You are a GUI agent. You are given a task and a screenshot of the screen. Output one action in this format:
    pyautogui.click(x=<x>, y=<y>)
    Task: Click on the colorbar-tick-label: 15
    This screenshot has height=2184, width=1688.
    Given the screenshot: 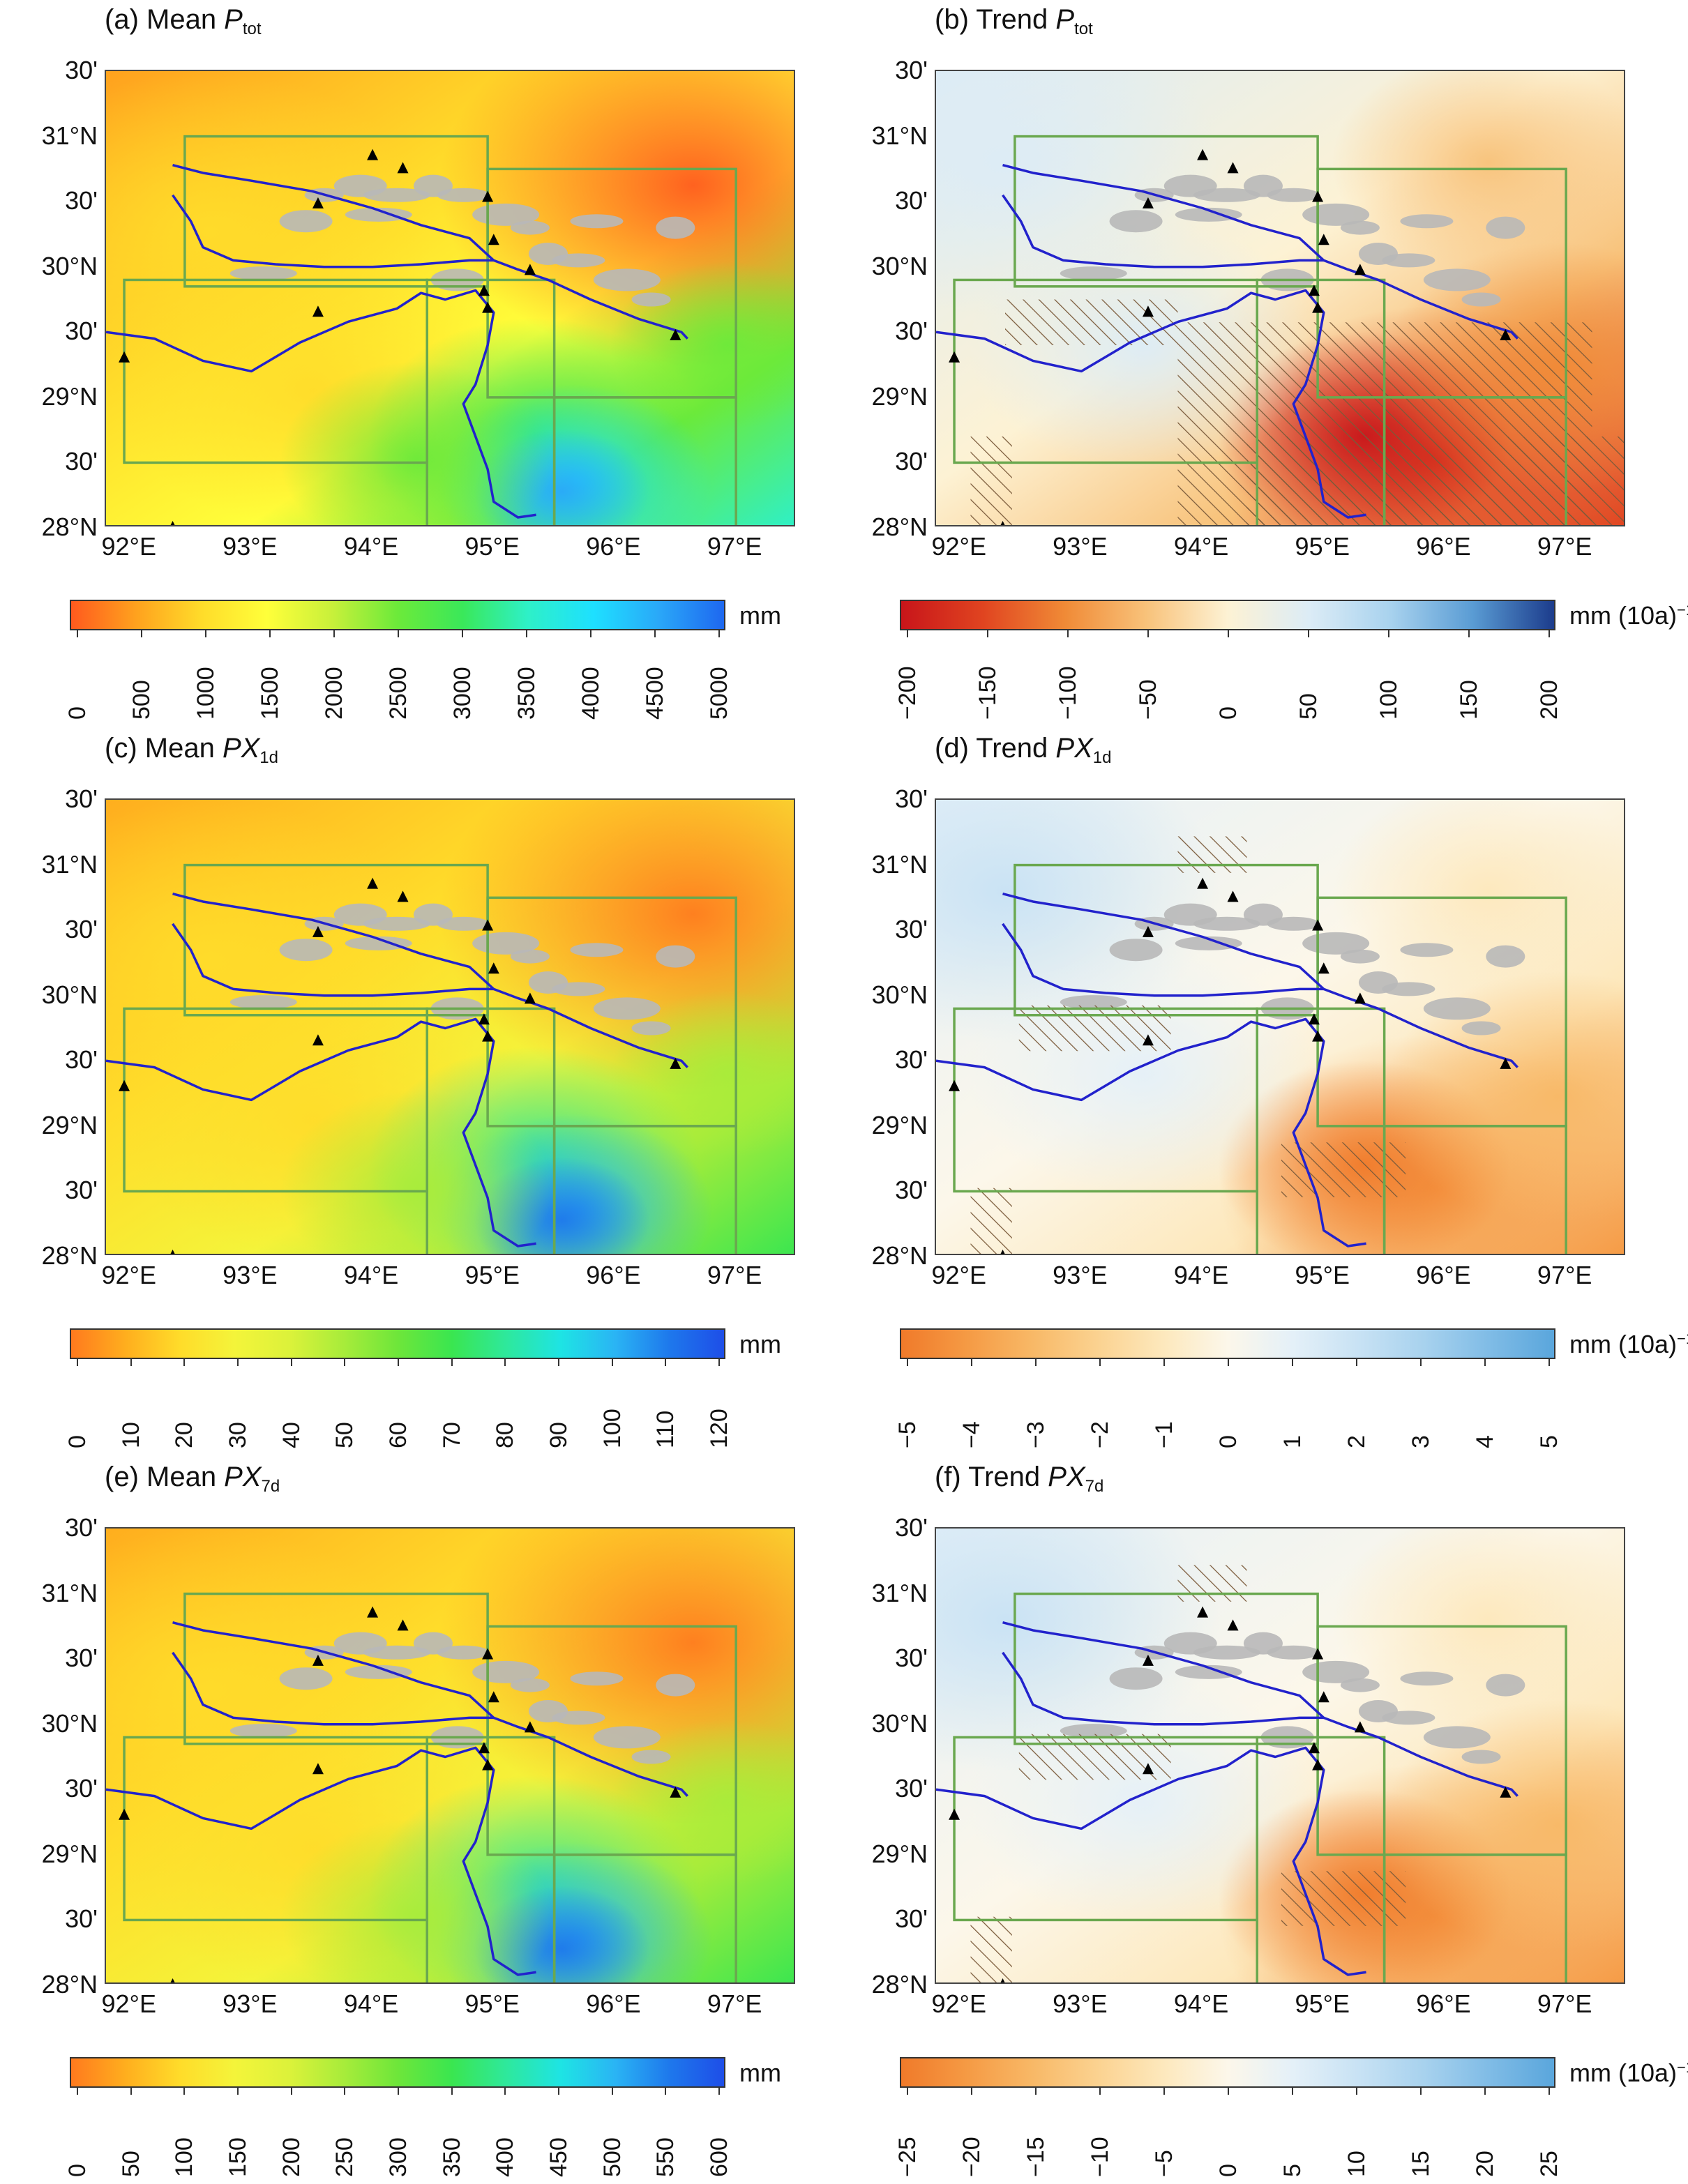 What is the action you would take?
    pyautogui.click(x=1421, y=2164)
    